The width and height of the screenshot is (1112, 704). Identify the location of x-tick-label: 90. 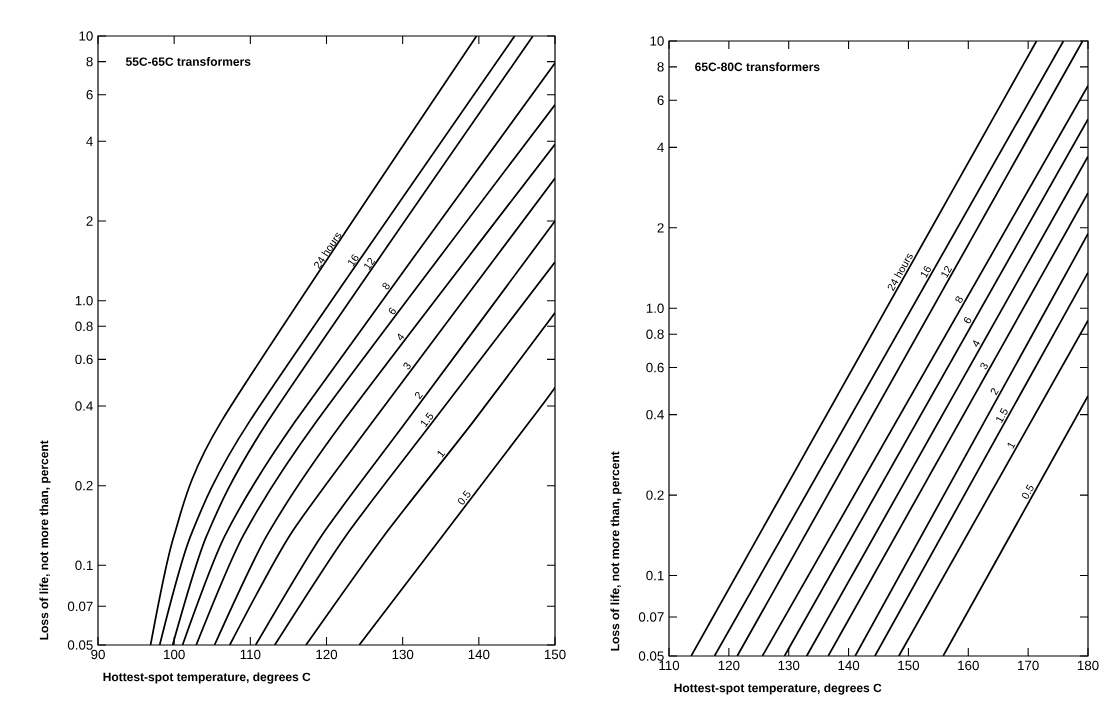
(98, 654).